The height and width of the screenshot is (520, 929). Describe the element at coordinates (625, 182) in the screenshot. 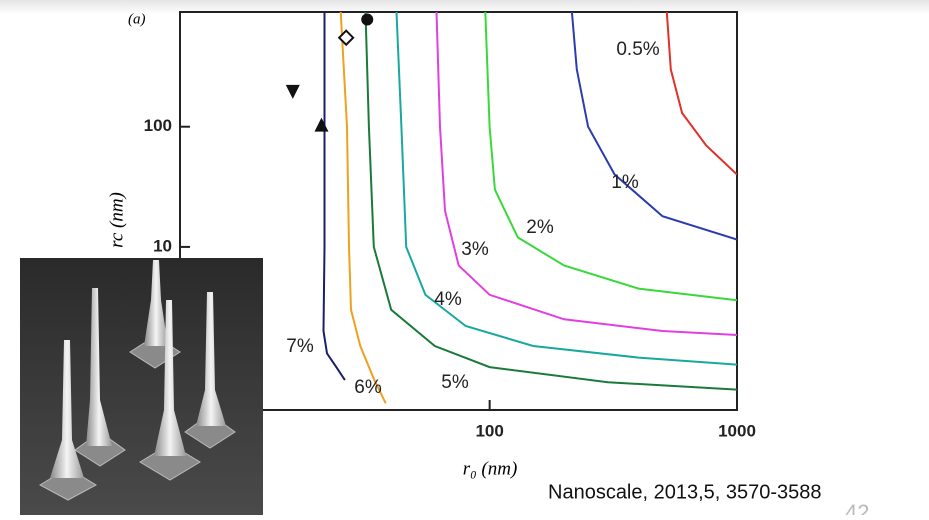

I see `contour-label: 1%` at that location.